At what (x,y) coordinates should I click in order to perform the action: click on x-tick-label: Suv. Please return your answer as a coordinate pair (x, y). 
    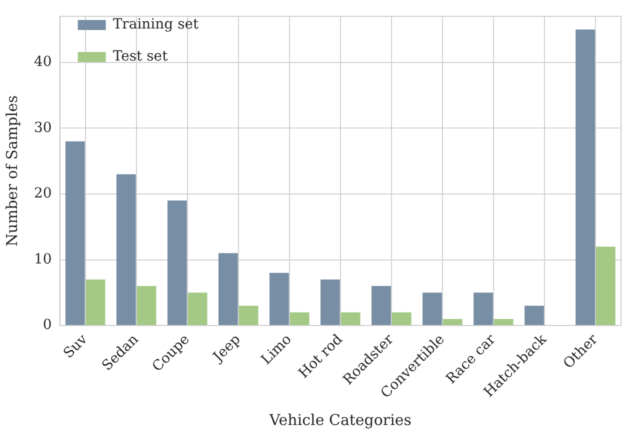
    Looking at the image, I should click on (75, 346).